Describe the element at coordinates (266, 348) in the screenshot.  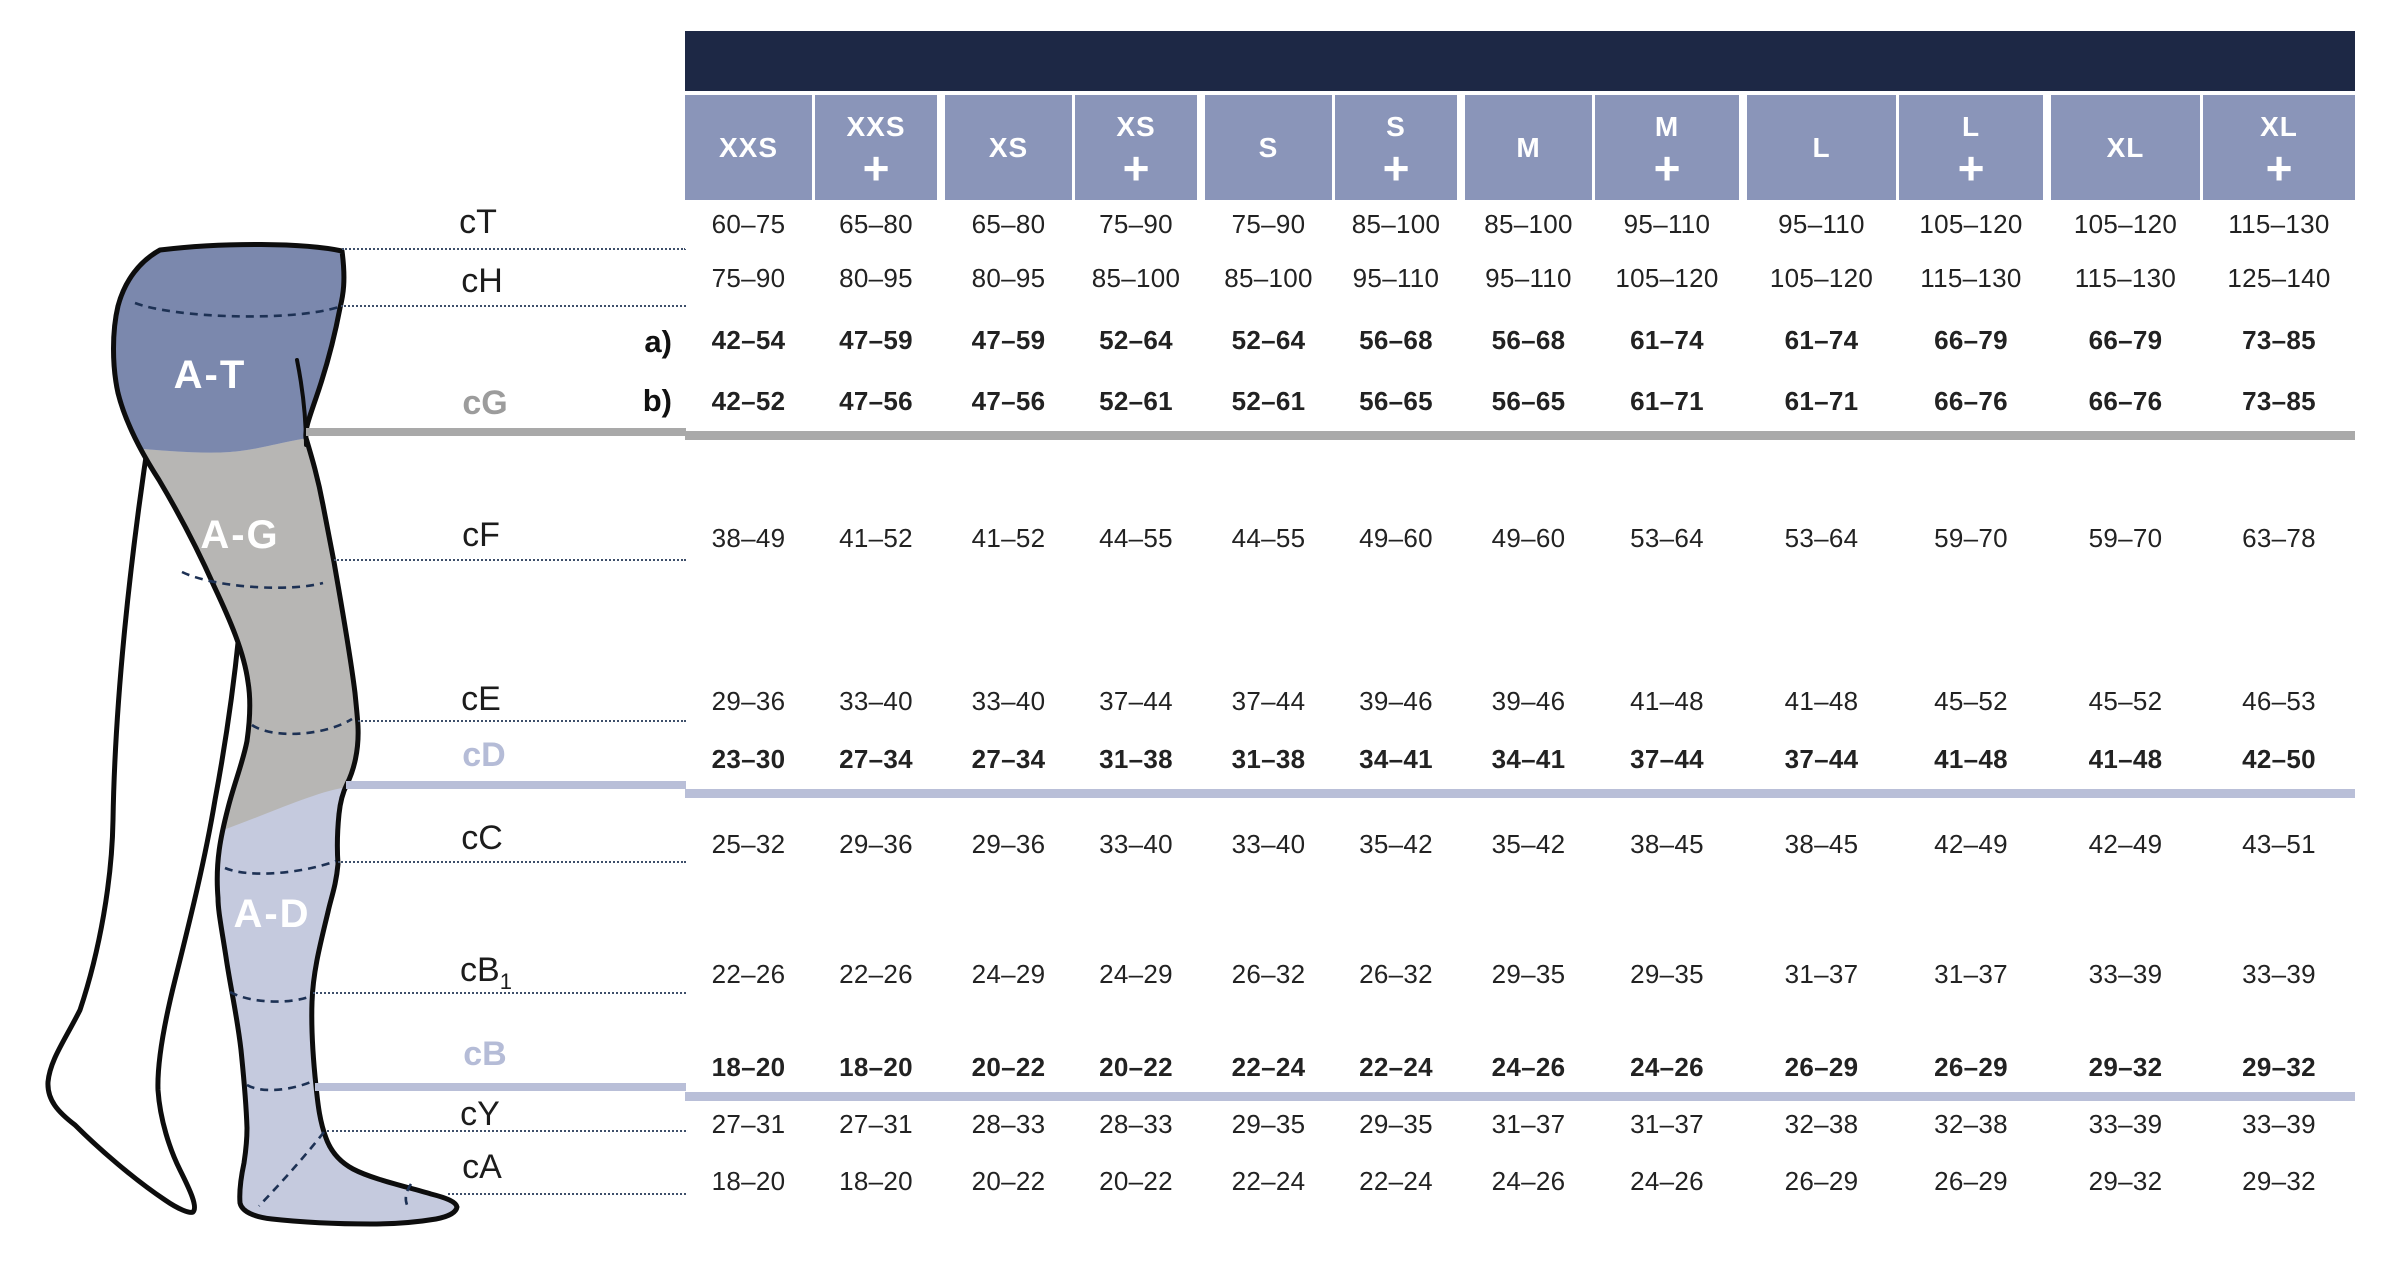
I see `zone-fill-at` at that location.